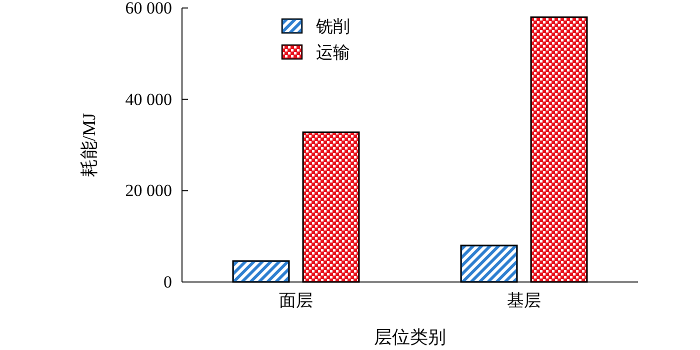 The image size is (700, 350). I want to click on y-axis-title: 耗能/MJ, so click(89, 145).